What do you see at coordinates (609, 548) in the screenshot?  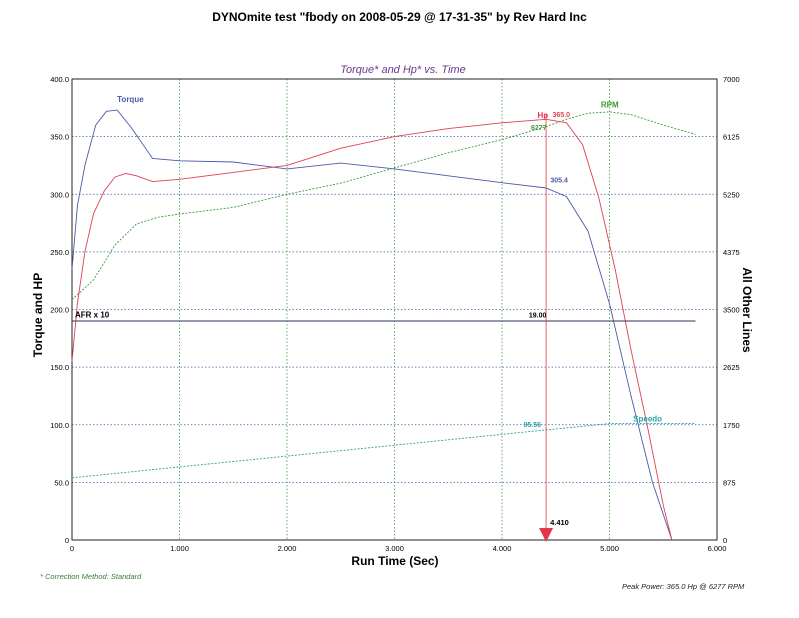 I see `x-tick-label: 5.000` at bounding box center [609, 548].